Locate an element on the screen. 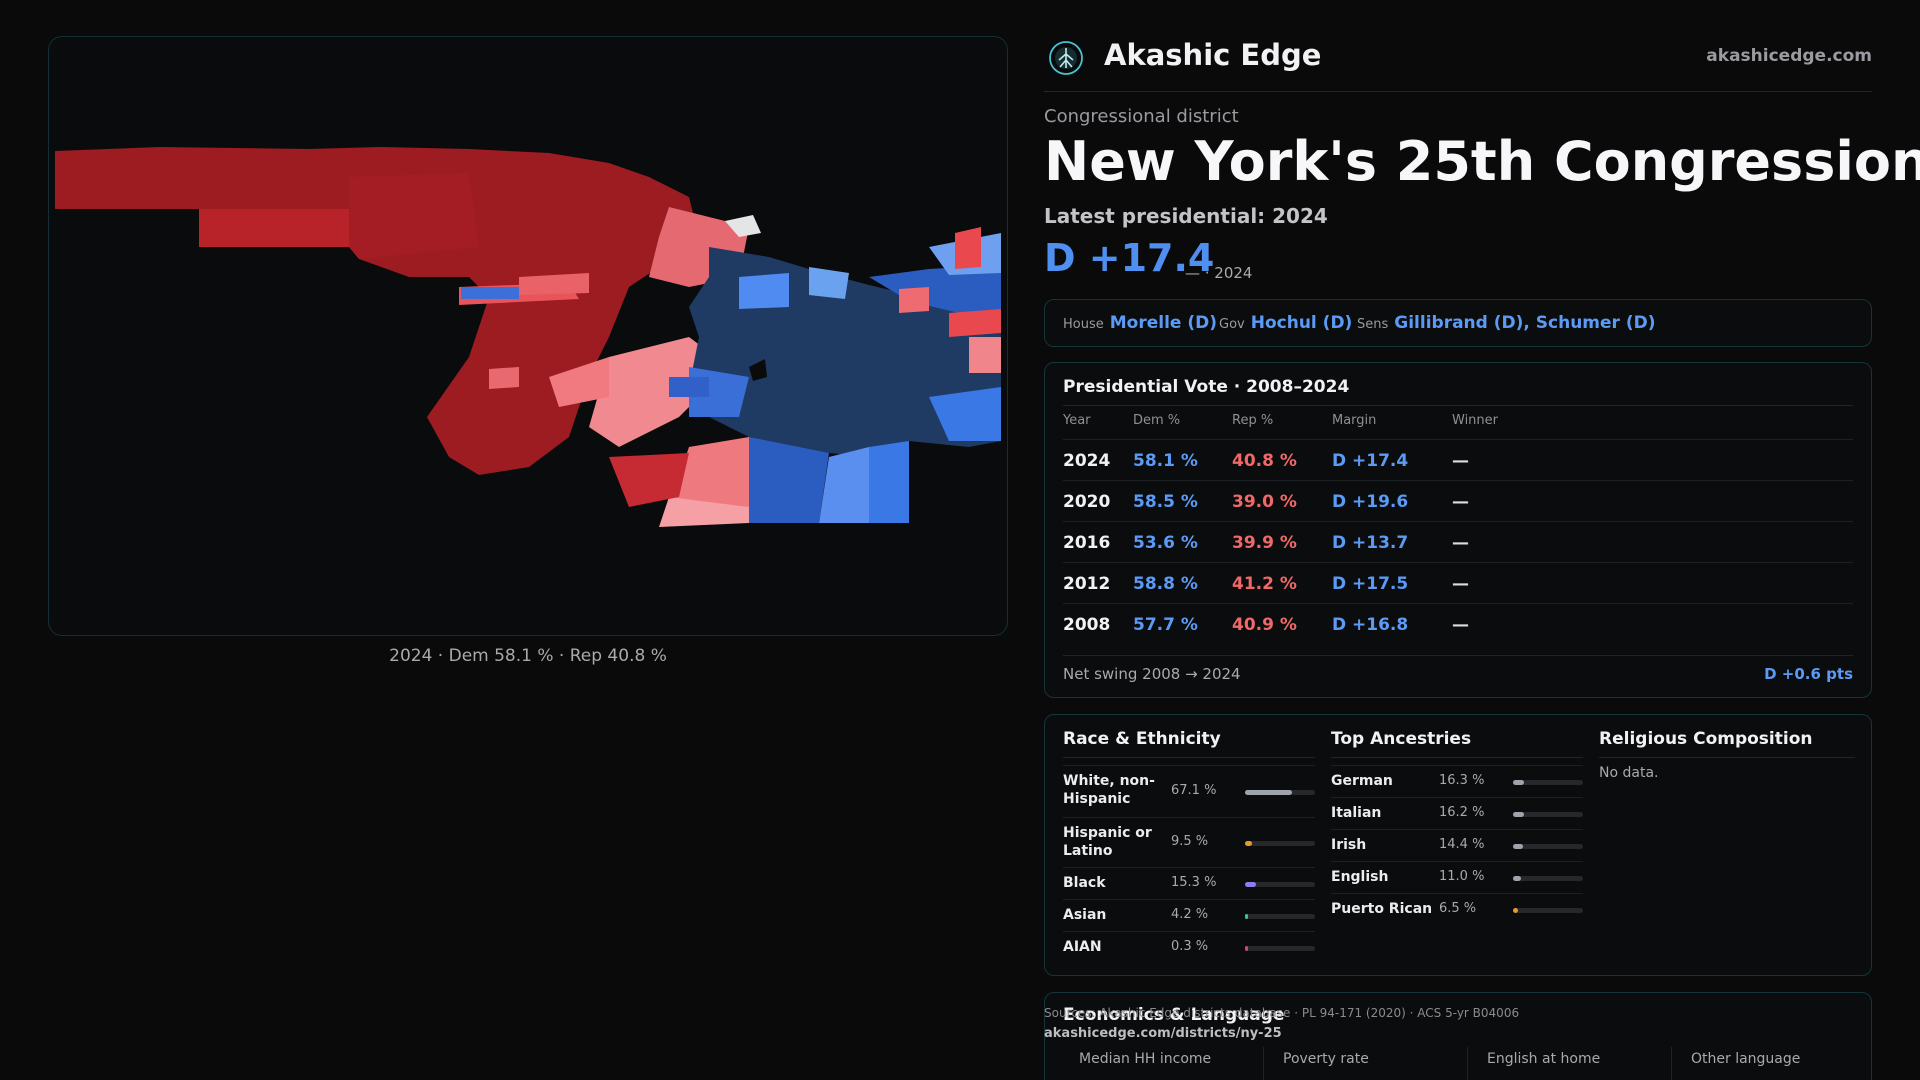 This screenshot has height=1080, width=1920. row-rep: 41.2 % is located at coordinates (1264, 584).